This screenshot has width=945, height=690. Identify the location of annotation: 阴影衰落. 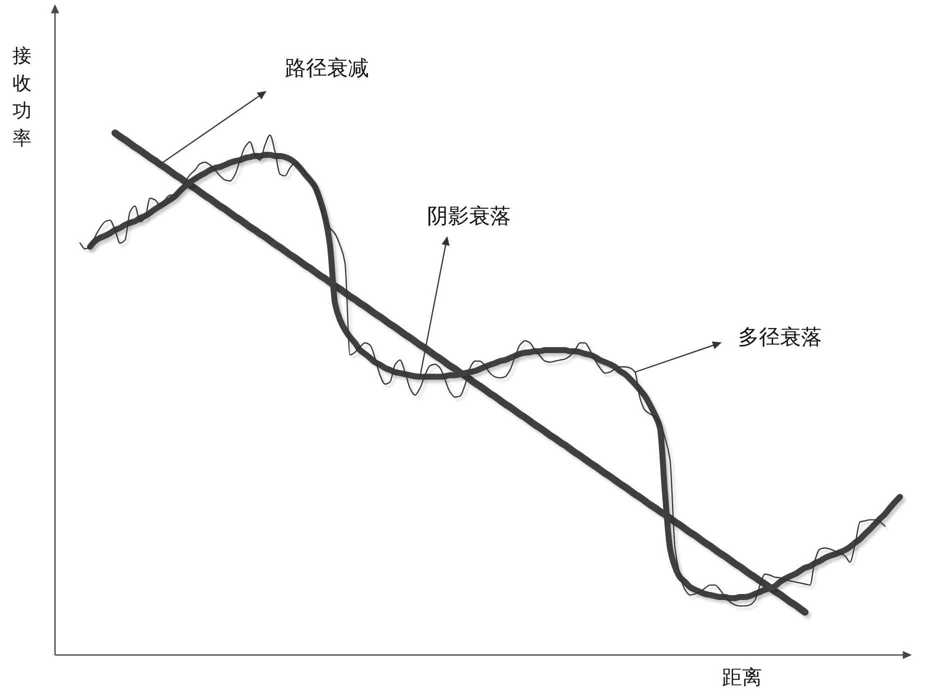
(469, 216).